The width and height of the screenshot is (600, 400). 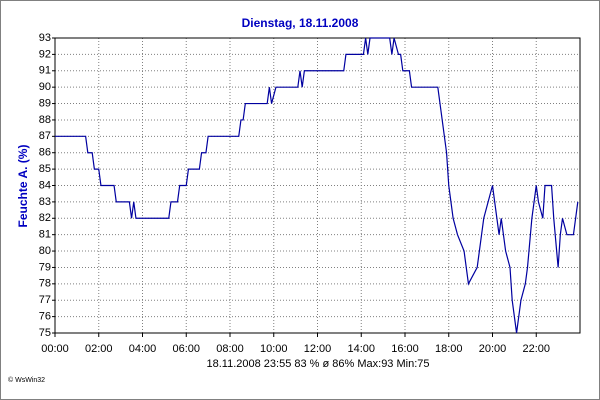 I want to click on x-tick-label: 12:00, so click(x=318, y=349).